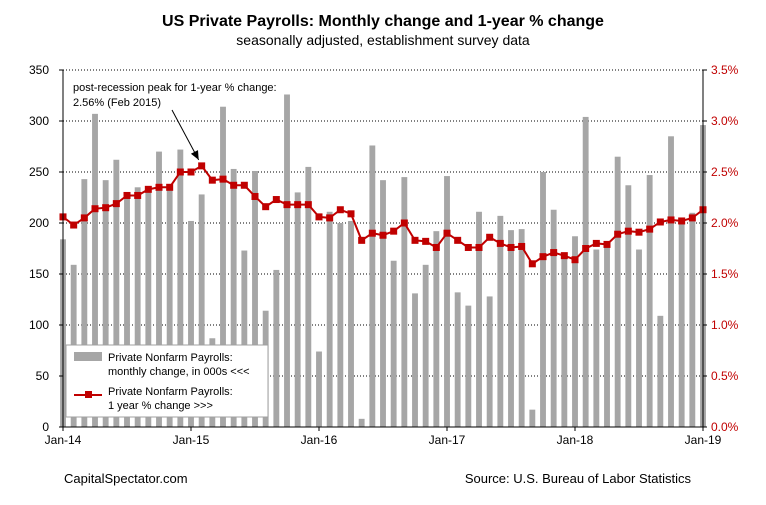 This screenshot has height=505, width=766. Describe the element at coordinates (725, 70) in the screenshot. I see `right-tick-label: 3.5%` at that location.